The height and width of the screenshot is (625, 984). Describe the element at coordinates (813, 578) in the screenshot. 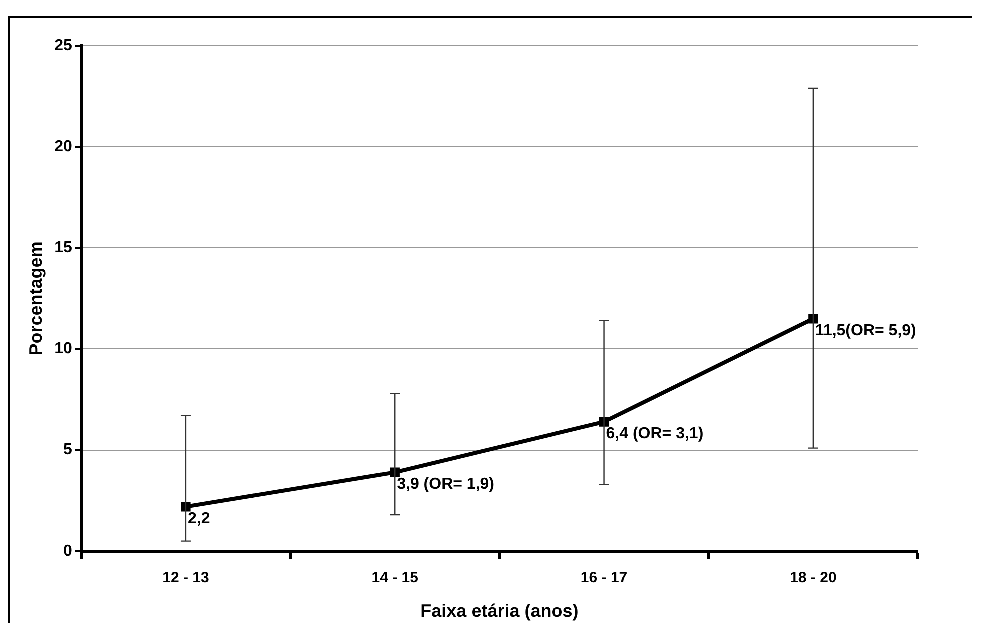

I see `x-tick-label: 18 - 20` at that location.